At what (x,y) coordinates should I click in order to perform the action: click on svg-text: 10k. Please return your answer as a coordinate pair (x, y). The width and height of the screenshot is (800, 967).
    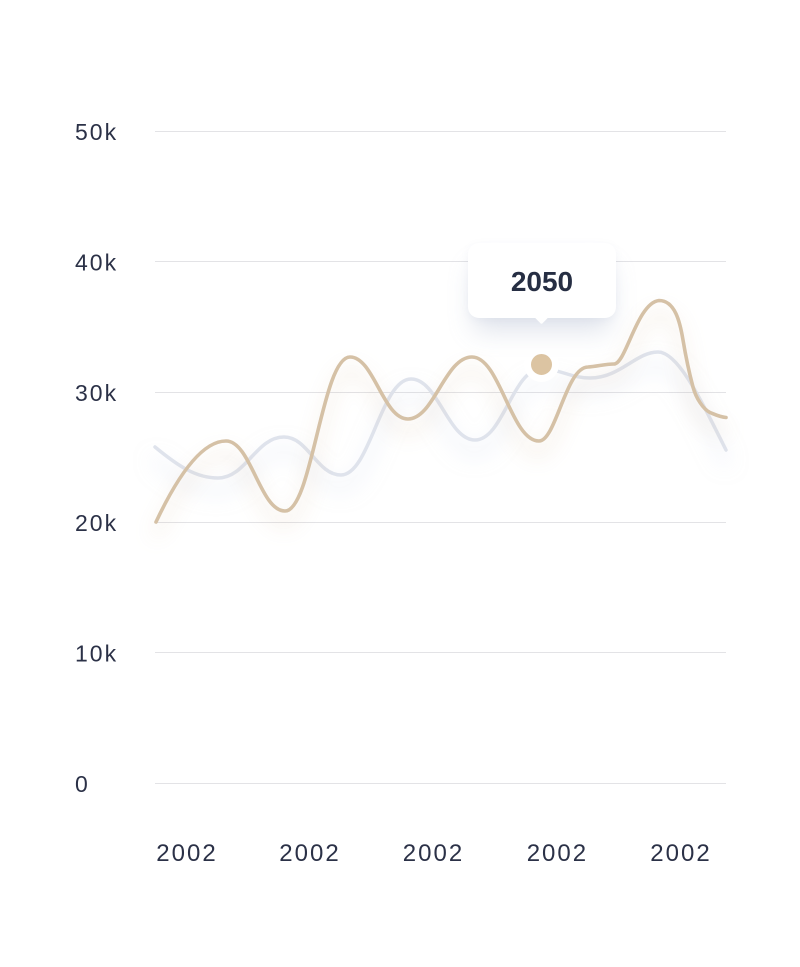
    Looking at the image, I should click on (96, 654).